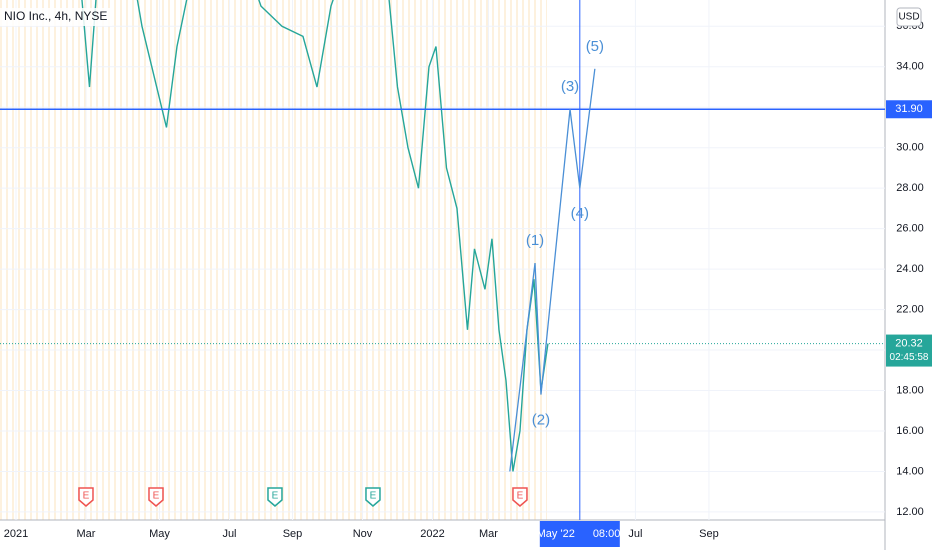  Describe the element at coordinates (910, 269) in the screenshot. I see `y-tick-label: 24.00` at that location.